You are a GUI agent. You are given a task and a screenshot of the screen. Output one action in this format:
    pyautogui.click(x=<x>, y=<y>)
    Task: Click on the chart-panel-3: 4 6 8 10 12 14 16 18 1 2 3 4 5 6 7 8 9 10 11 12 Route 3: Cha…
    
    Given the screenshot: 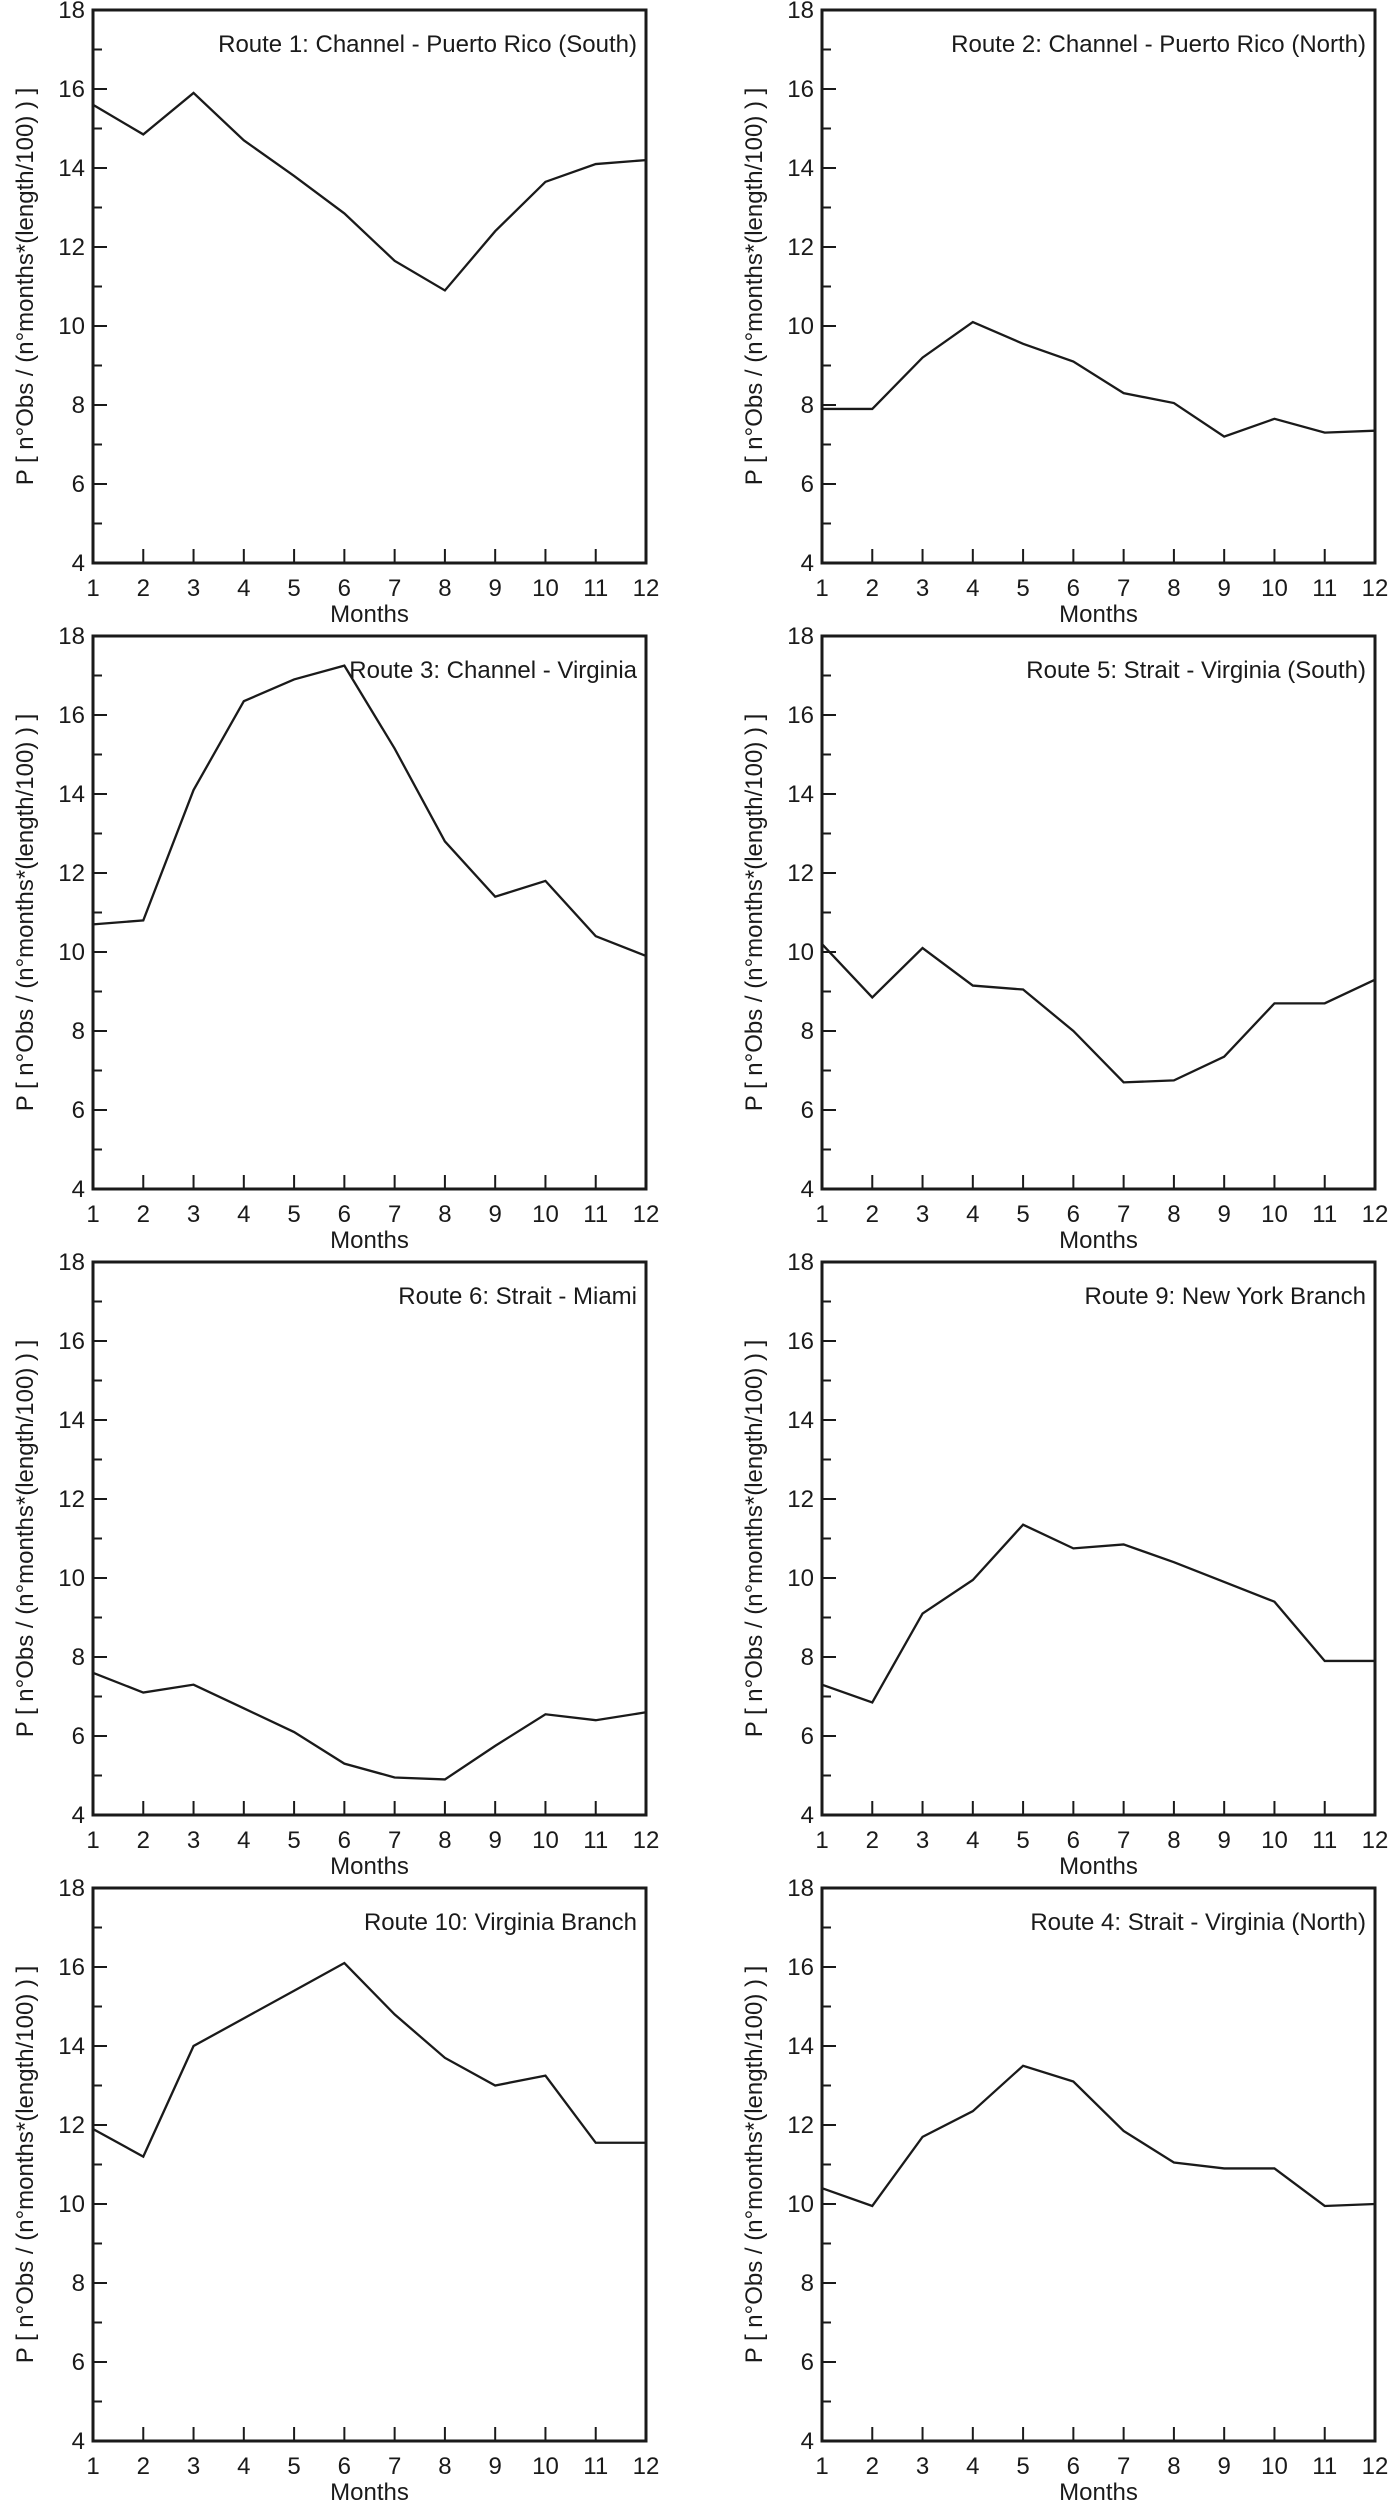 What is the action you would take?
    pyautogui.click(x=350, y=939)
    